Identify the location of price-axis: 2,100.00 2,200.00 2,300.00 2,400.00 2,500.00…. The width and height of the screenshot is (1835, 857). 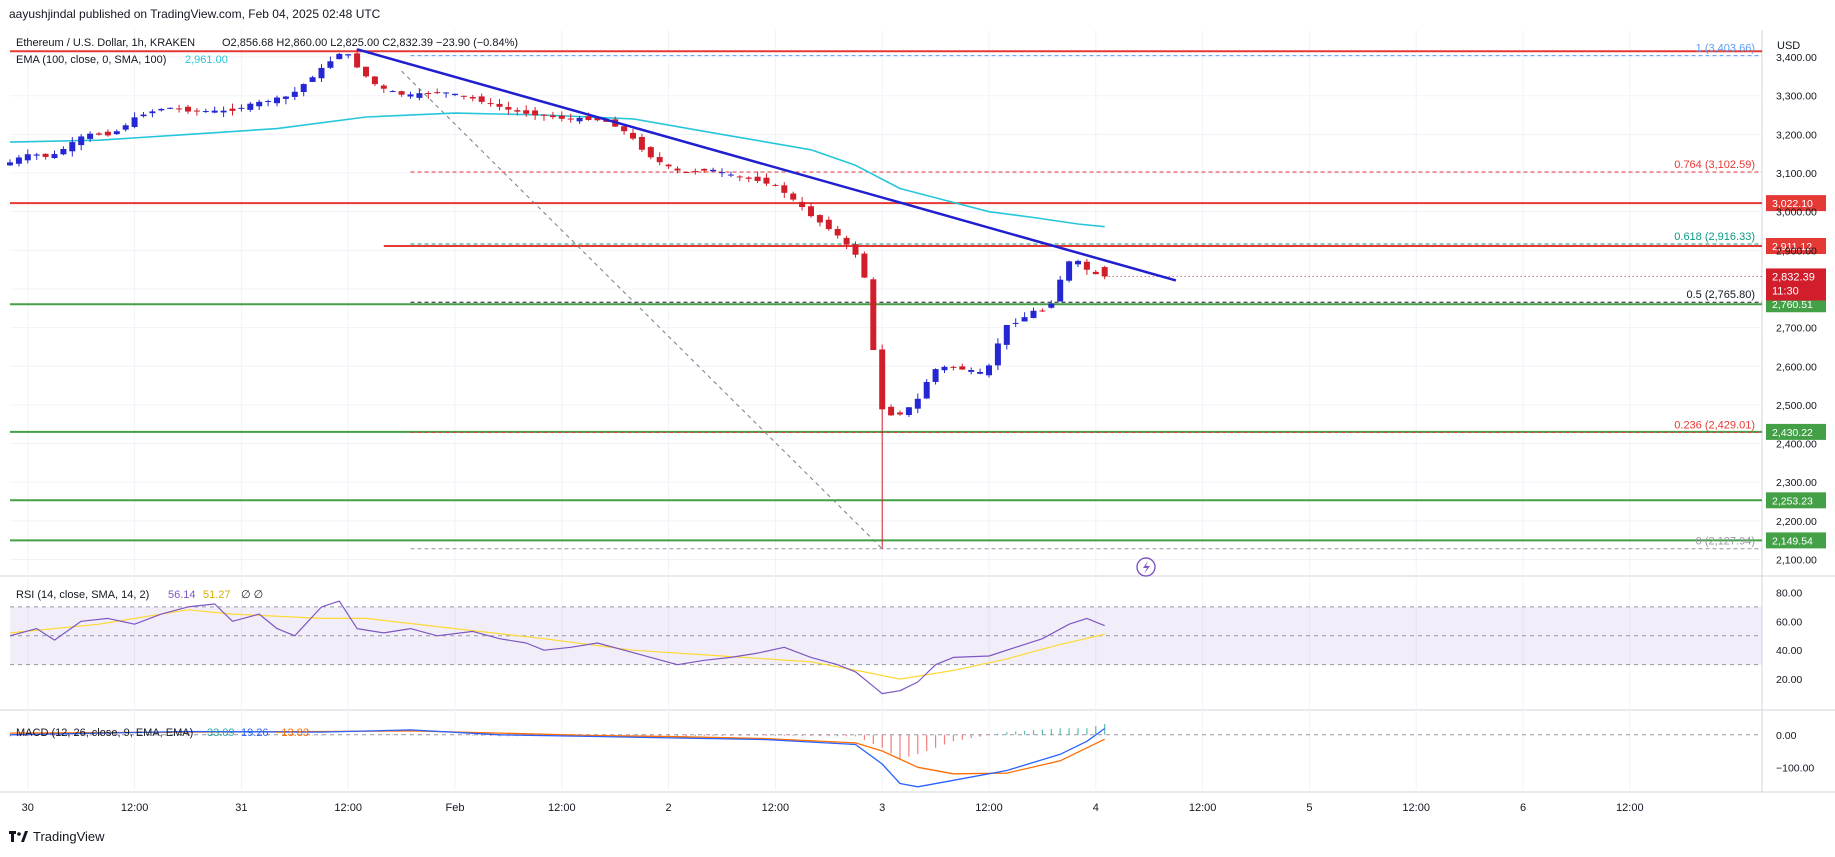
(1796, 413).